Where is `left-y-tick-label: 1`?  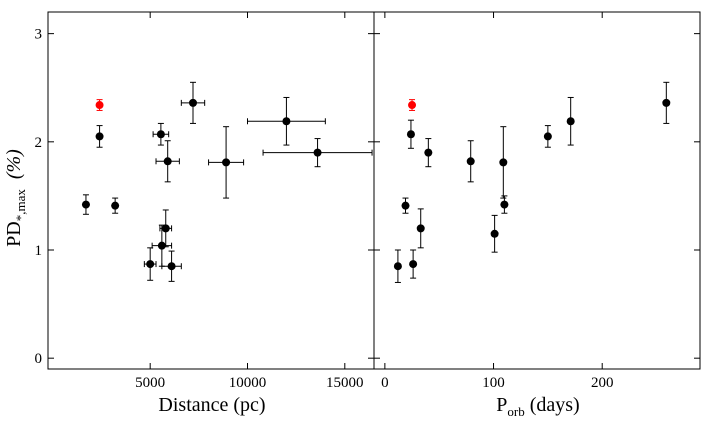 left-y-tick-label: 1 is located at coordinates (39, 251).